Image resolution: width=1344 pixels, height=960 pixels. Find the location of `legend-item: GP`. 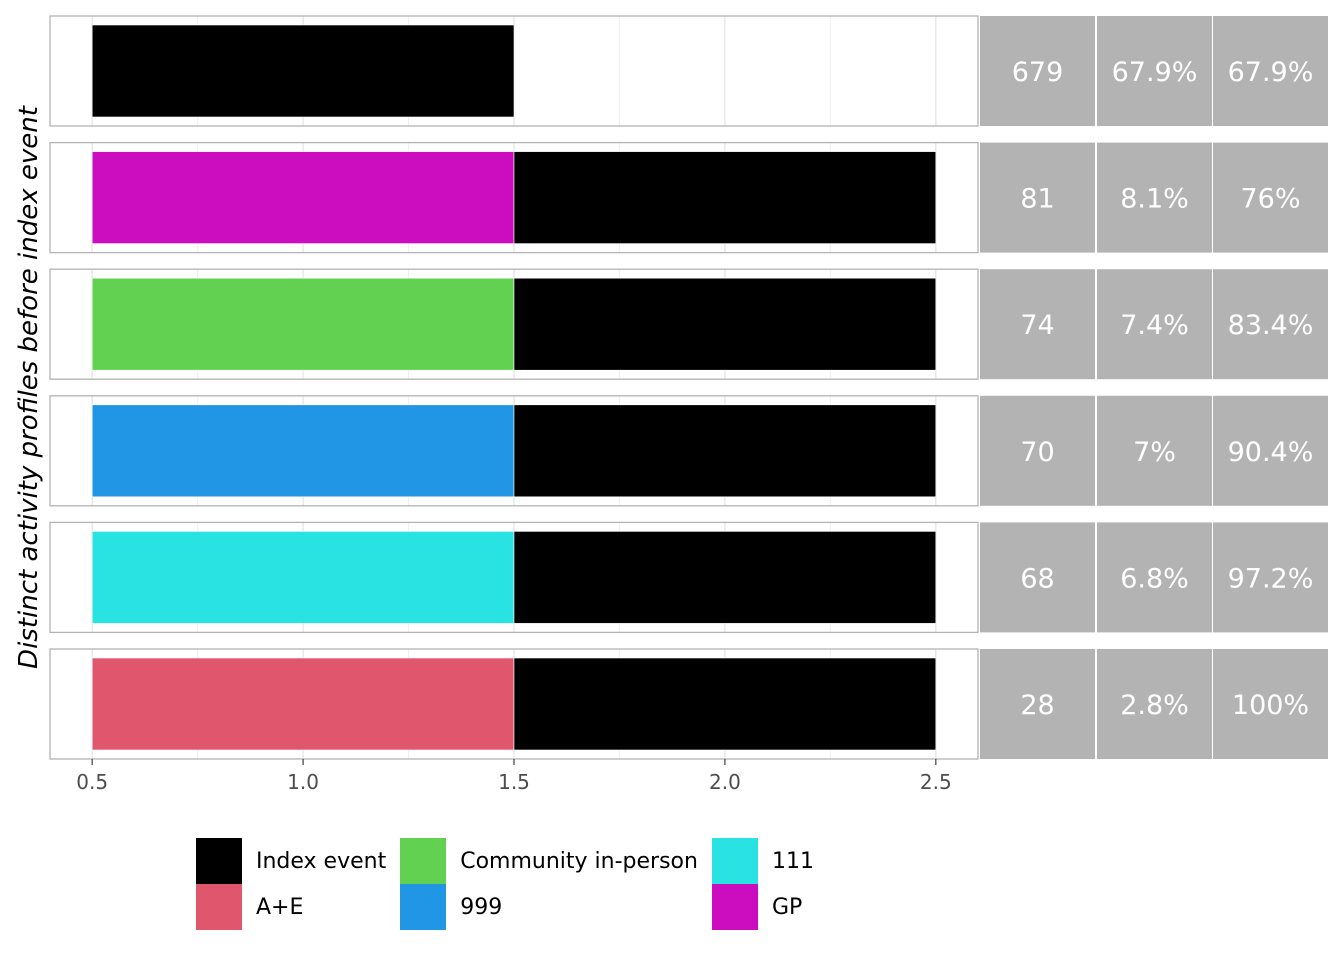

legend-item: GP is located at coordinates (762, 907).